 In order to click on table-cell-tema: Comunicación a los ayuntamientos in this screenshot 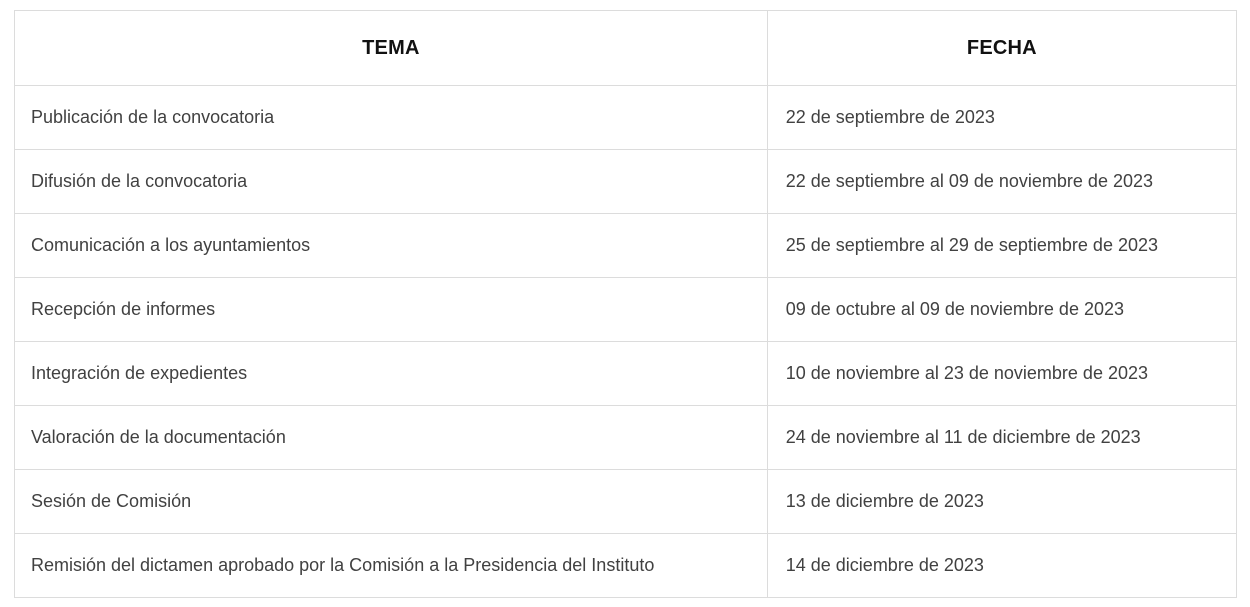, I will do `click(391, 245)`.